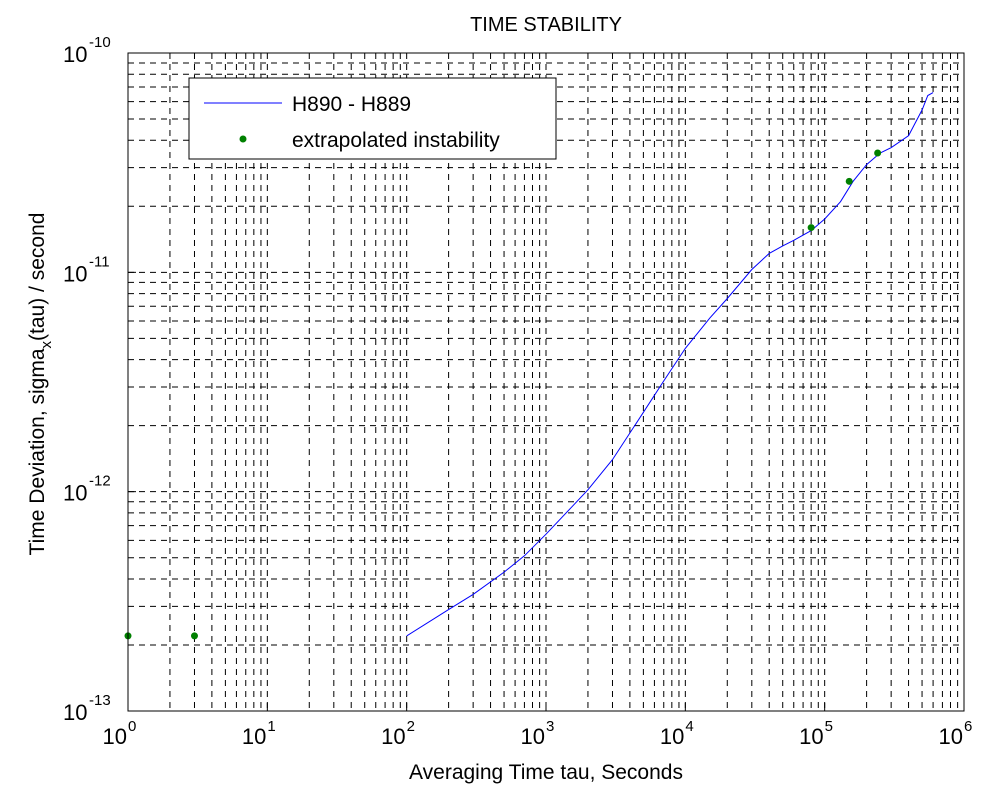 Image resolution: width=984 pixels, height=794 pixels. Describe the element at coordinates (37, 277) in the screenshot. I see `y-axis-label-suffix: (tau) / second` at that location.